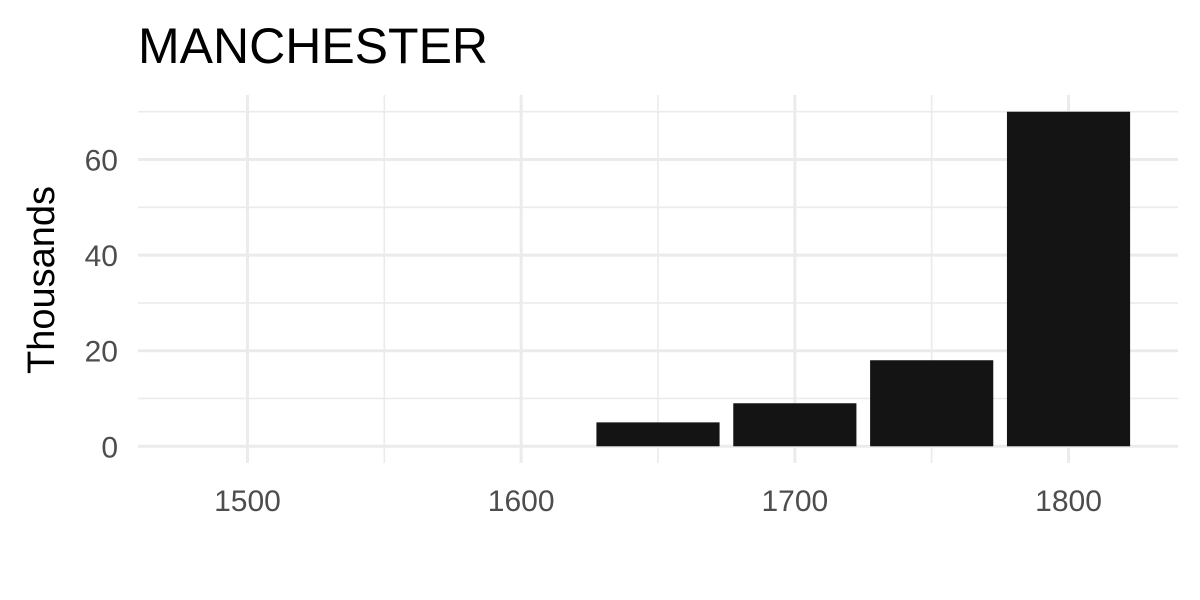 The width and height of the screenshot is (1200, 600). I want to click on x-tick-label: 1600, so click(521, 501).